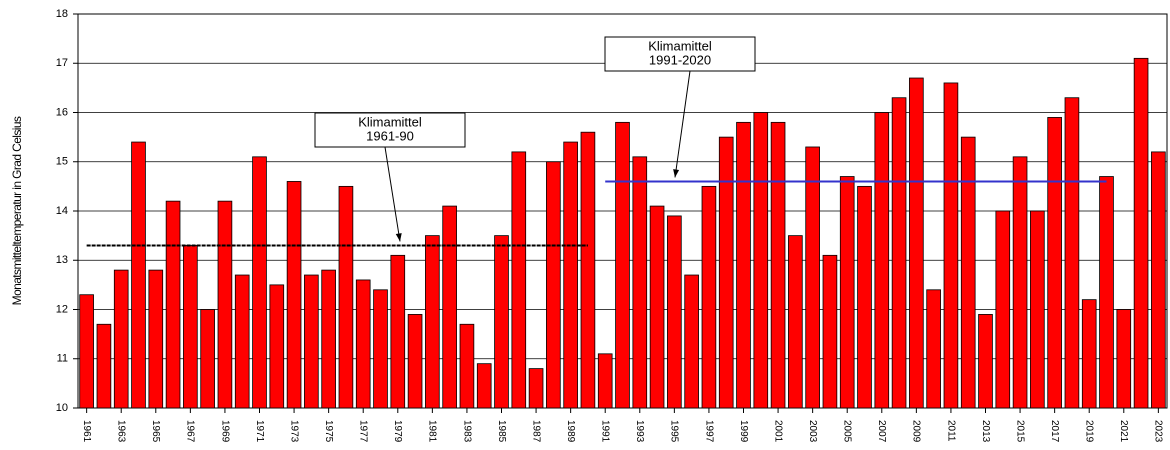  What do you see at coordinates (570, 431) in the screenshot?
I see `x-tick-label: 1989` at bounding box center [570, 431].